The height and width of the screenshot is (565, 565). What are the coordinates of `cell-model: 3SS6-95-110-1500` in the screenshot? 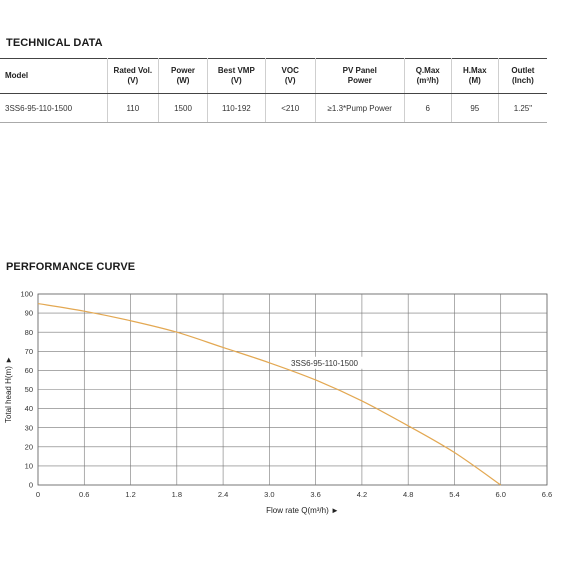 It's located at (54, 108).